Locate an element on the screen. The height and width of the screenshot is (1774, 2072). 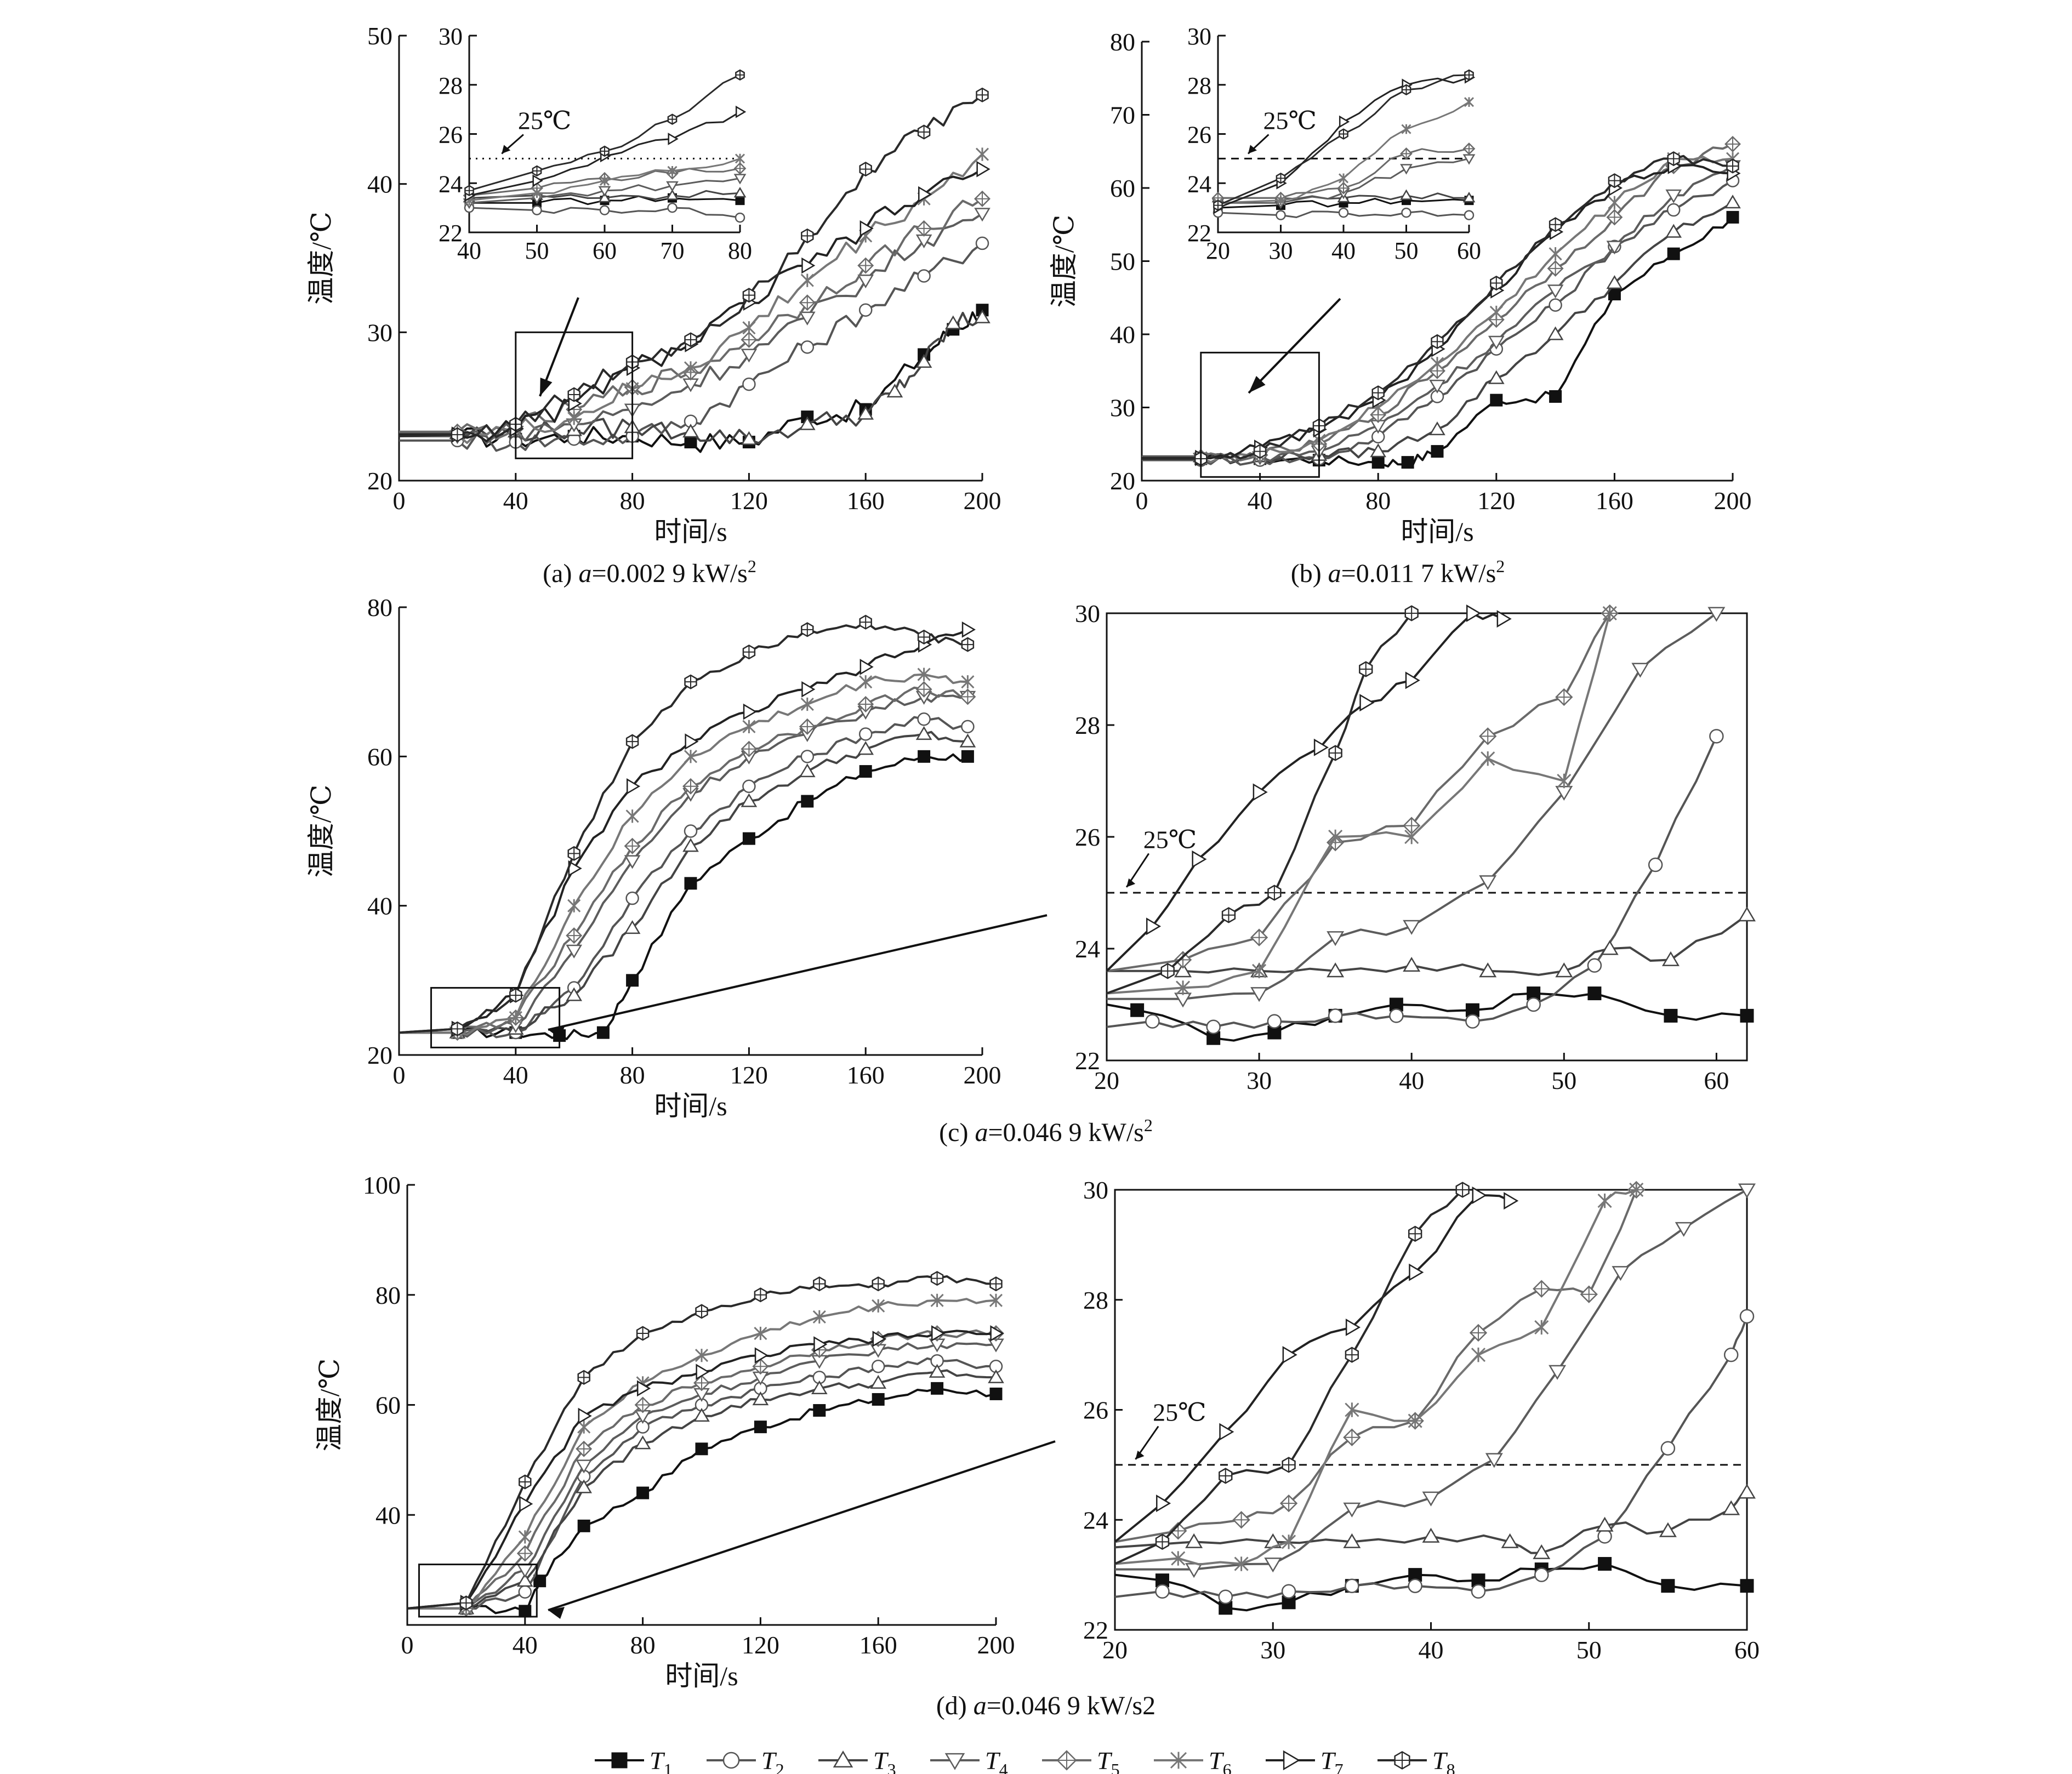
legend-label: T6 is located at coordinates (1220, 1761).